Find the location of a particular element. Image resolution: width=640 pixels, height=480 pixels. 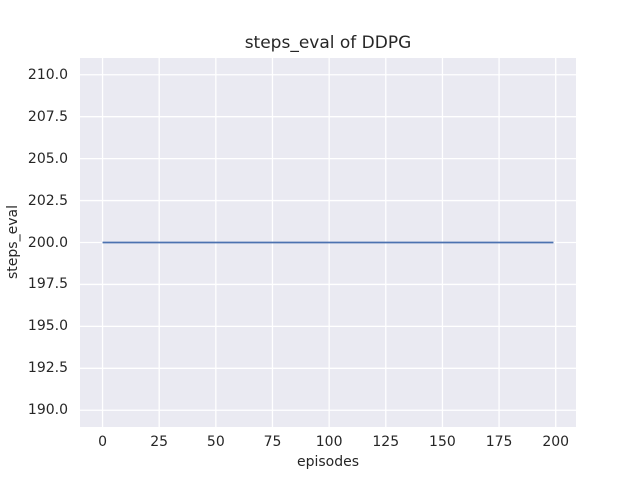

x-tick-labels: 0 25 50 75 100 125 150 175 200 is located at coordinates (328, 442).